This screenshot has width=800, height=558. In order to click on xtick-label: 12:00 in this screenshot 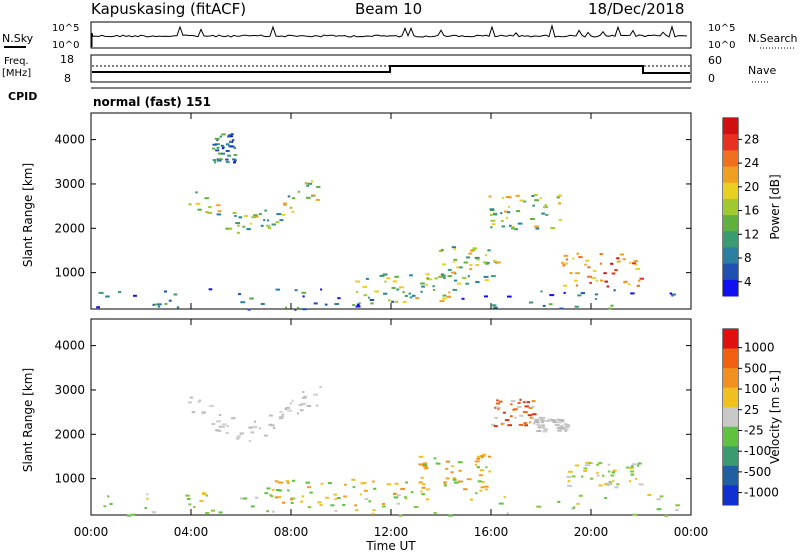, I will do `click(391, 532)`.